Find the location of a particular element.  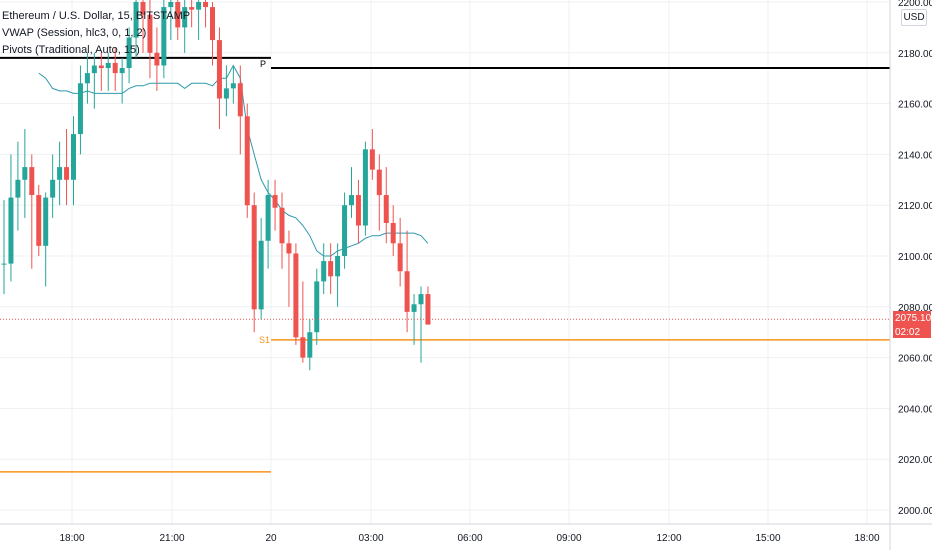

x-tick-label: 12:00 is located at coordinates (668, 538).